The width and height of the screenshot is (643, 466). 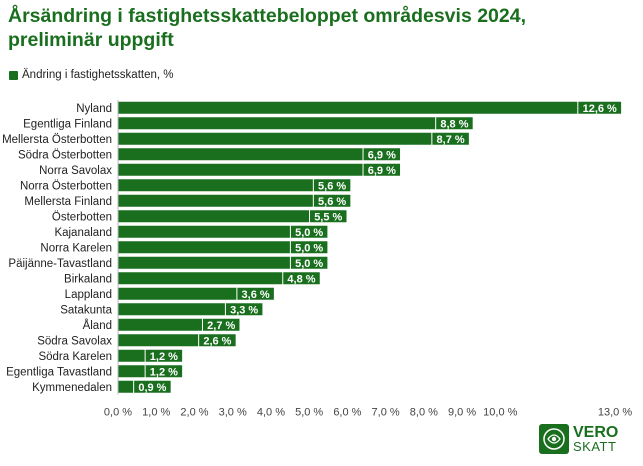 What do you see at coordinates (94, 109) in the screenshot?
I see `category-label: Nyland` at bounding box center [94, 109].